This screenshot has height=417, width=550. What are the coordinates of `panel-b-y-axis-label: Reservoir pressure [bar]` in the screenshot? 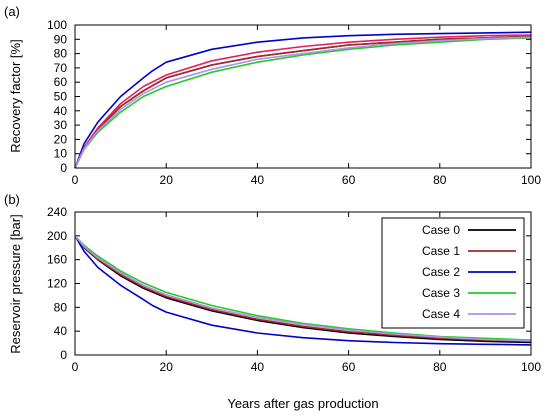 It's located at (15, 283).